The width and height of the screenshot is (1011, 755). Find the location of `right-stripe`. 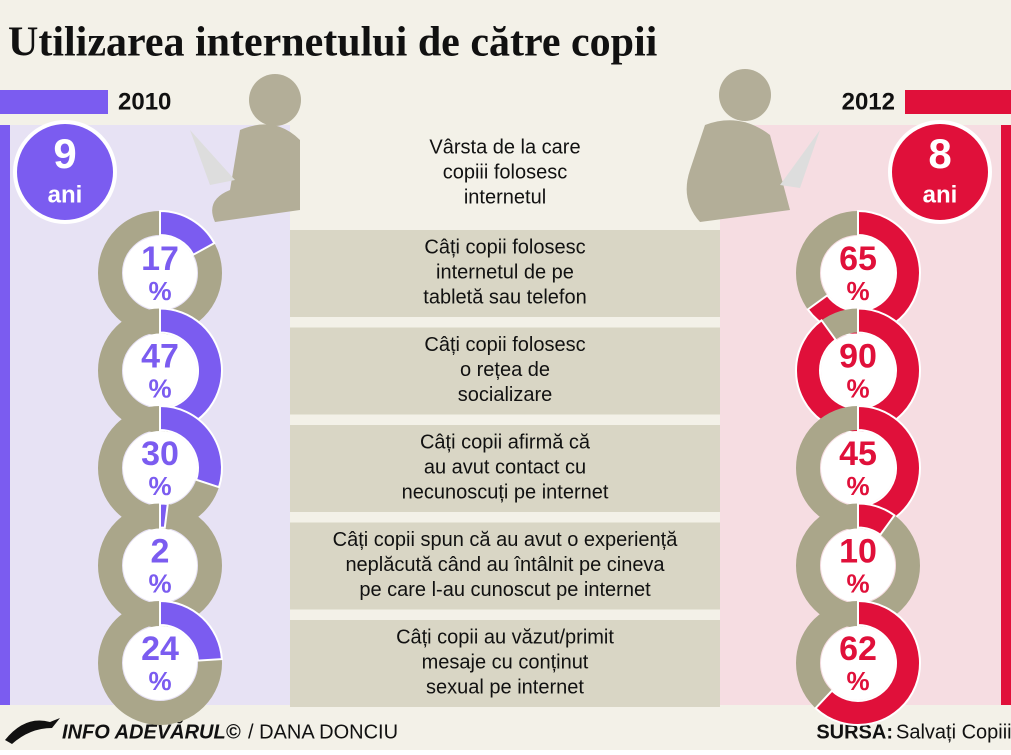

right-stripe is located at coordinates (1006, 417).